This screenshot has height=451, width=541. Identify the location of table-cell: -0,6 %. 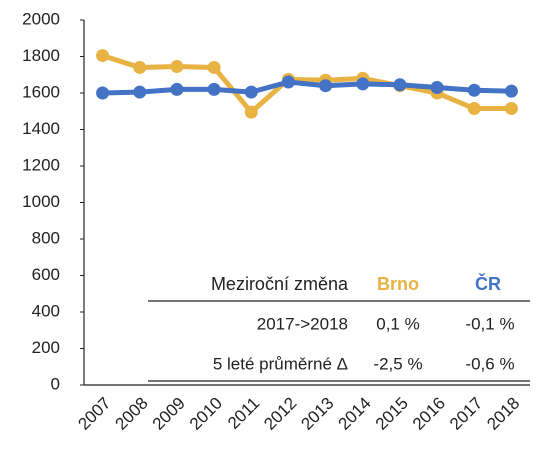
(489, 363).